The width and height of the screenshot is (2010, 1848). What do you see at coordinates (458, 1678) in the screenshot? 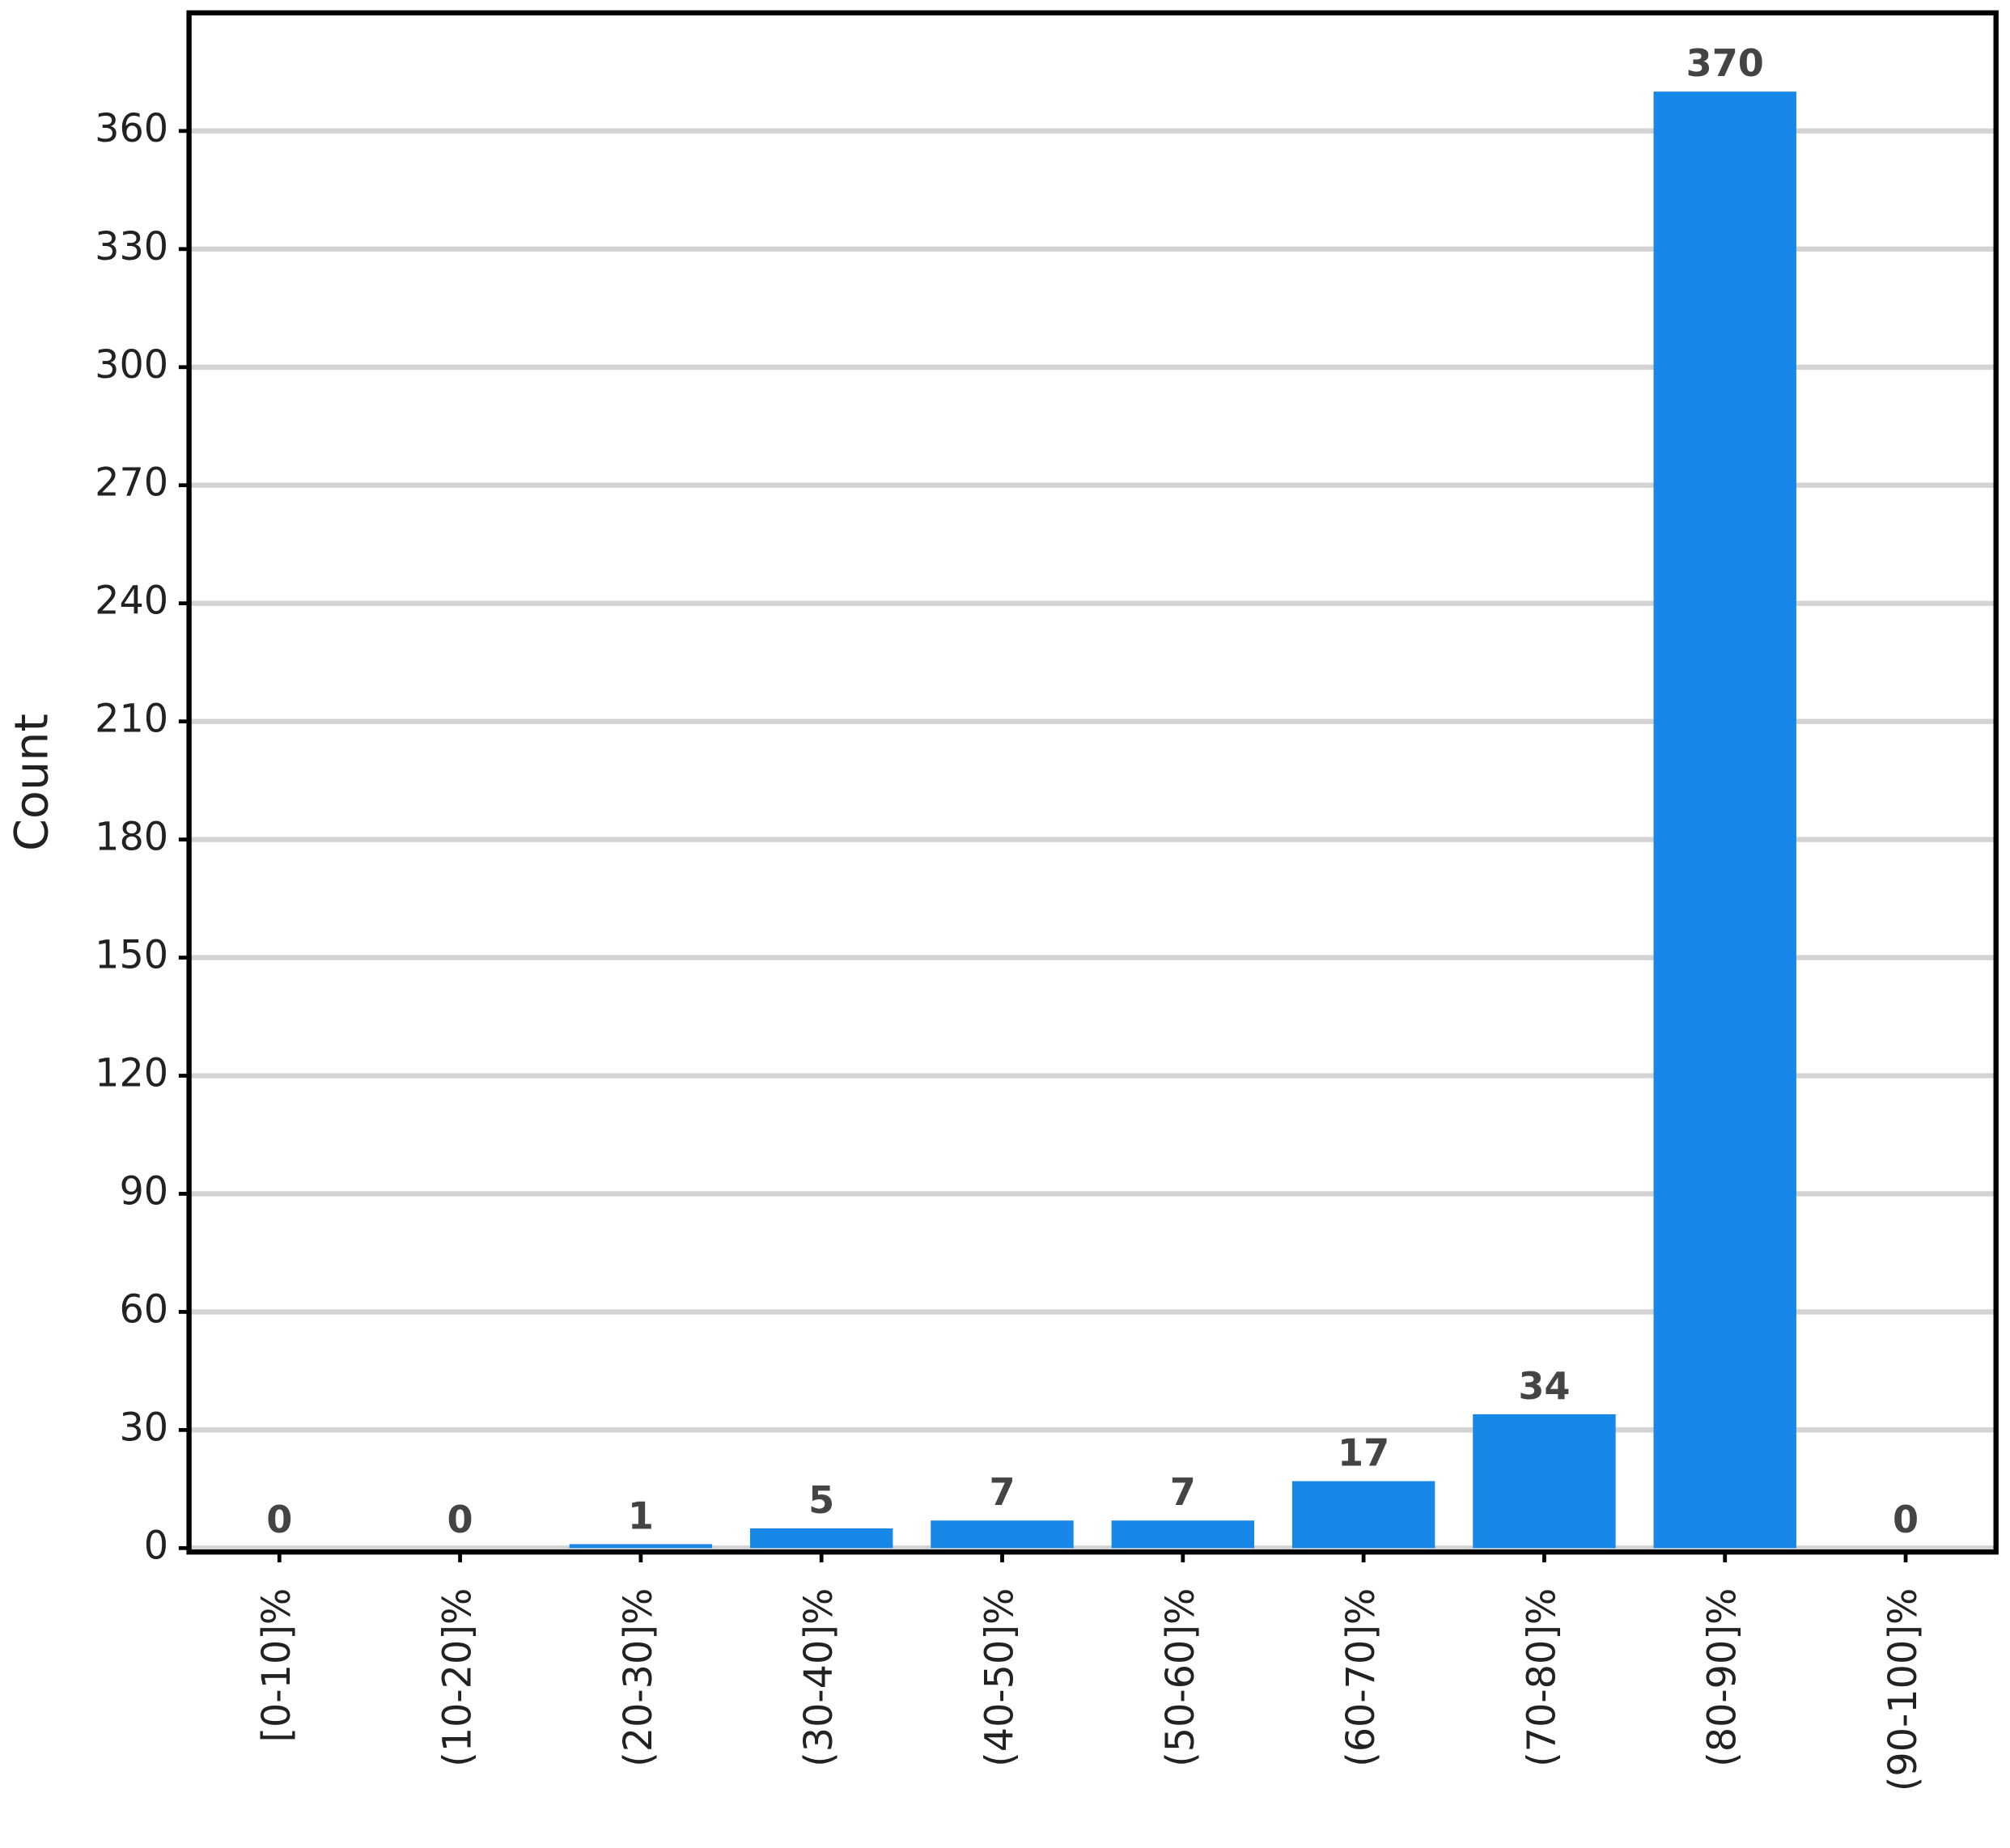
I see `x-tick-label: (10-20]%` at bounding box center [458, 1678].